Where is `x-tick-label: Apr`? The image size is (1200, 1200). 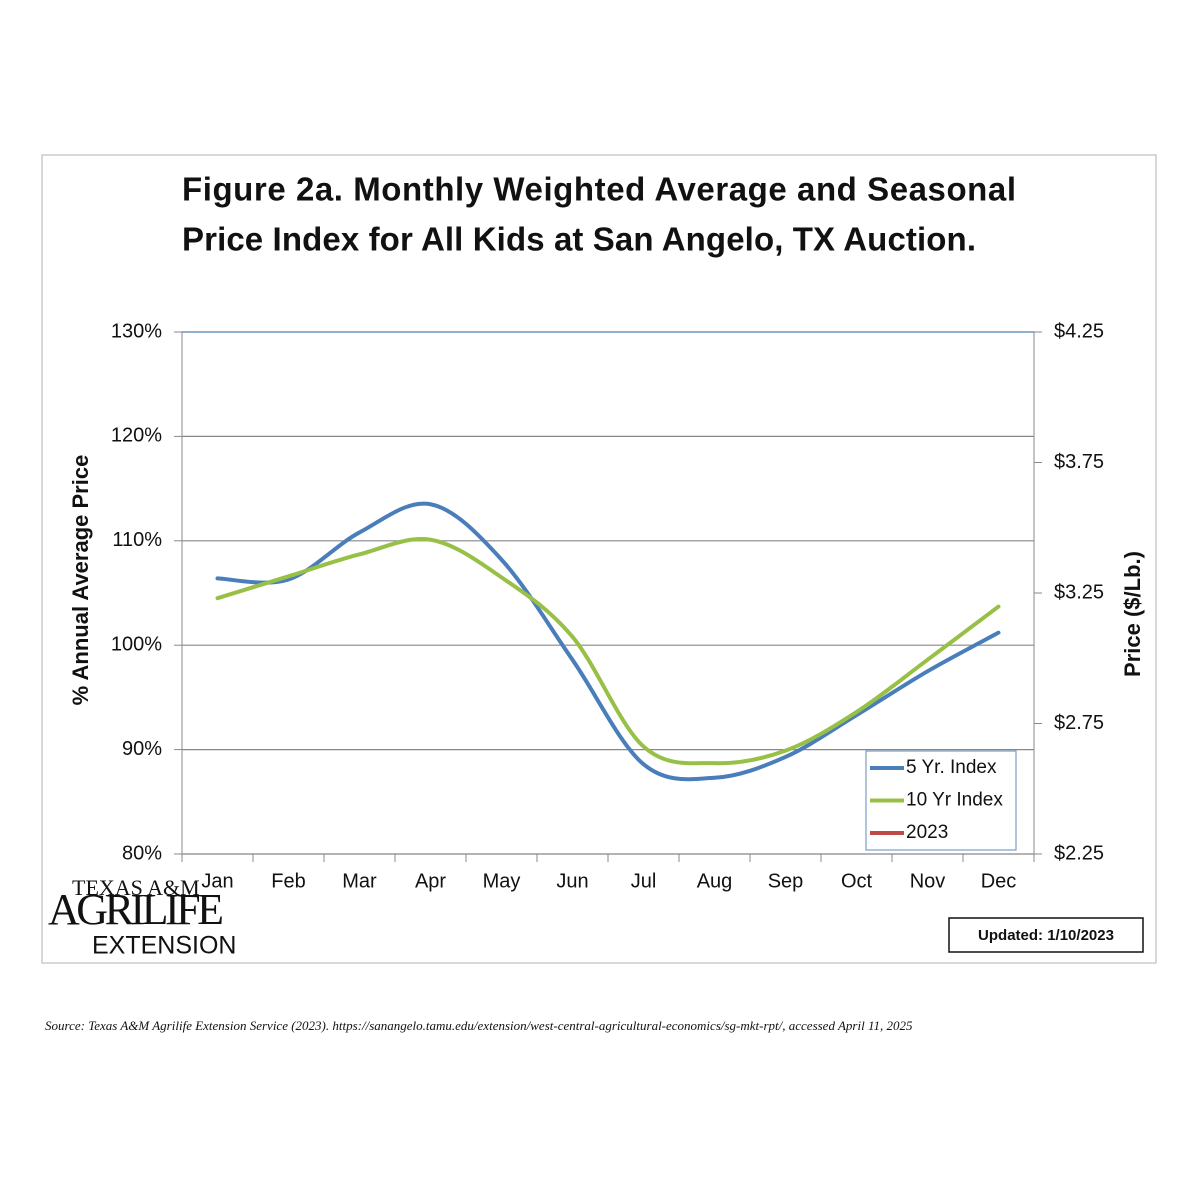
x-tick-label: Apr is located at coordinates (430, 881).